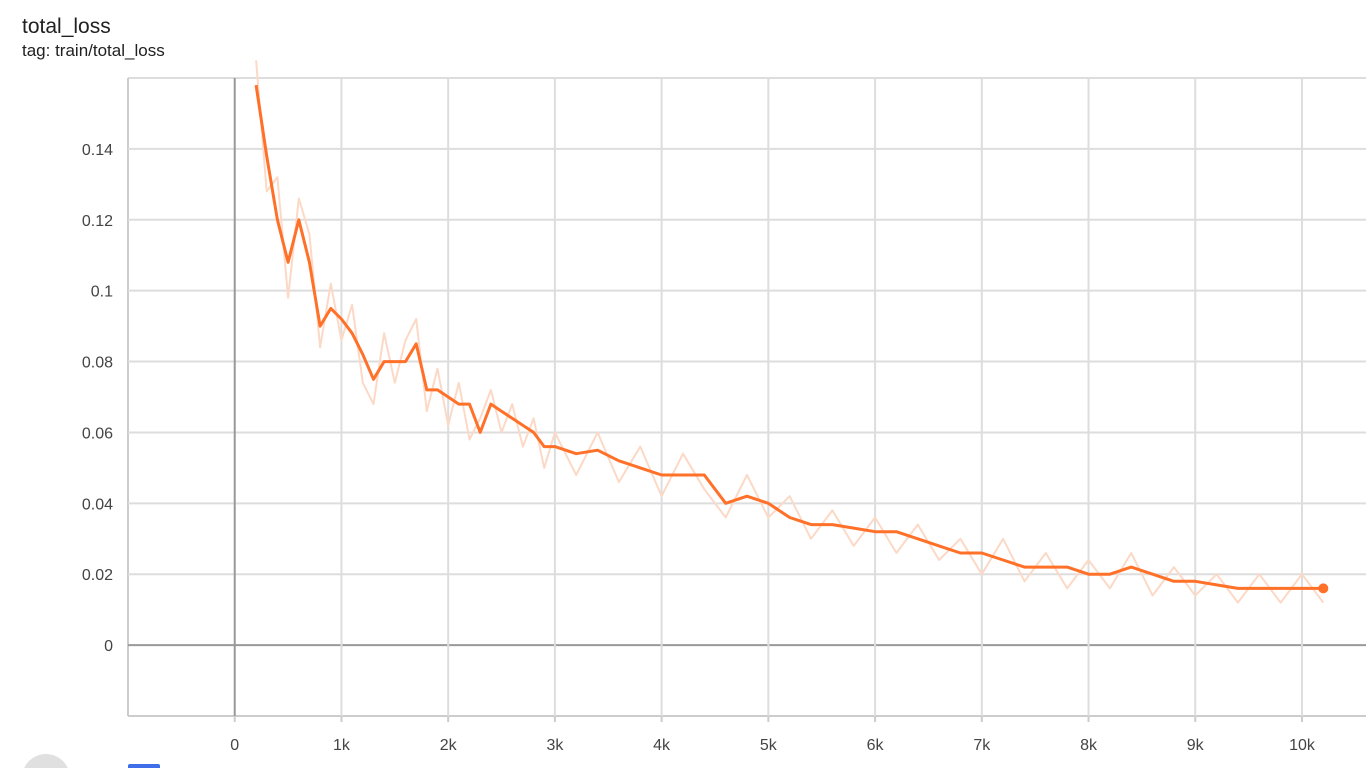 The height and width of the screenshot is (768, 1366). I want to click on x-tick-label: 1k, so click(342, 745).